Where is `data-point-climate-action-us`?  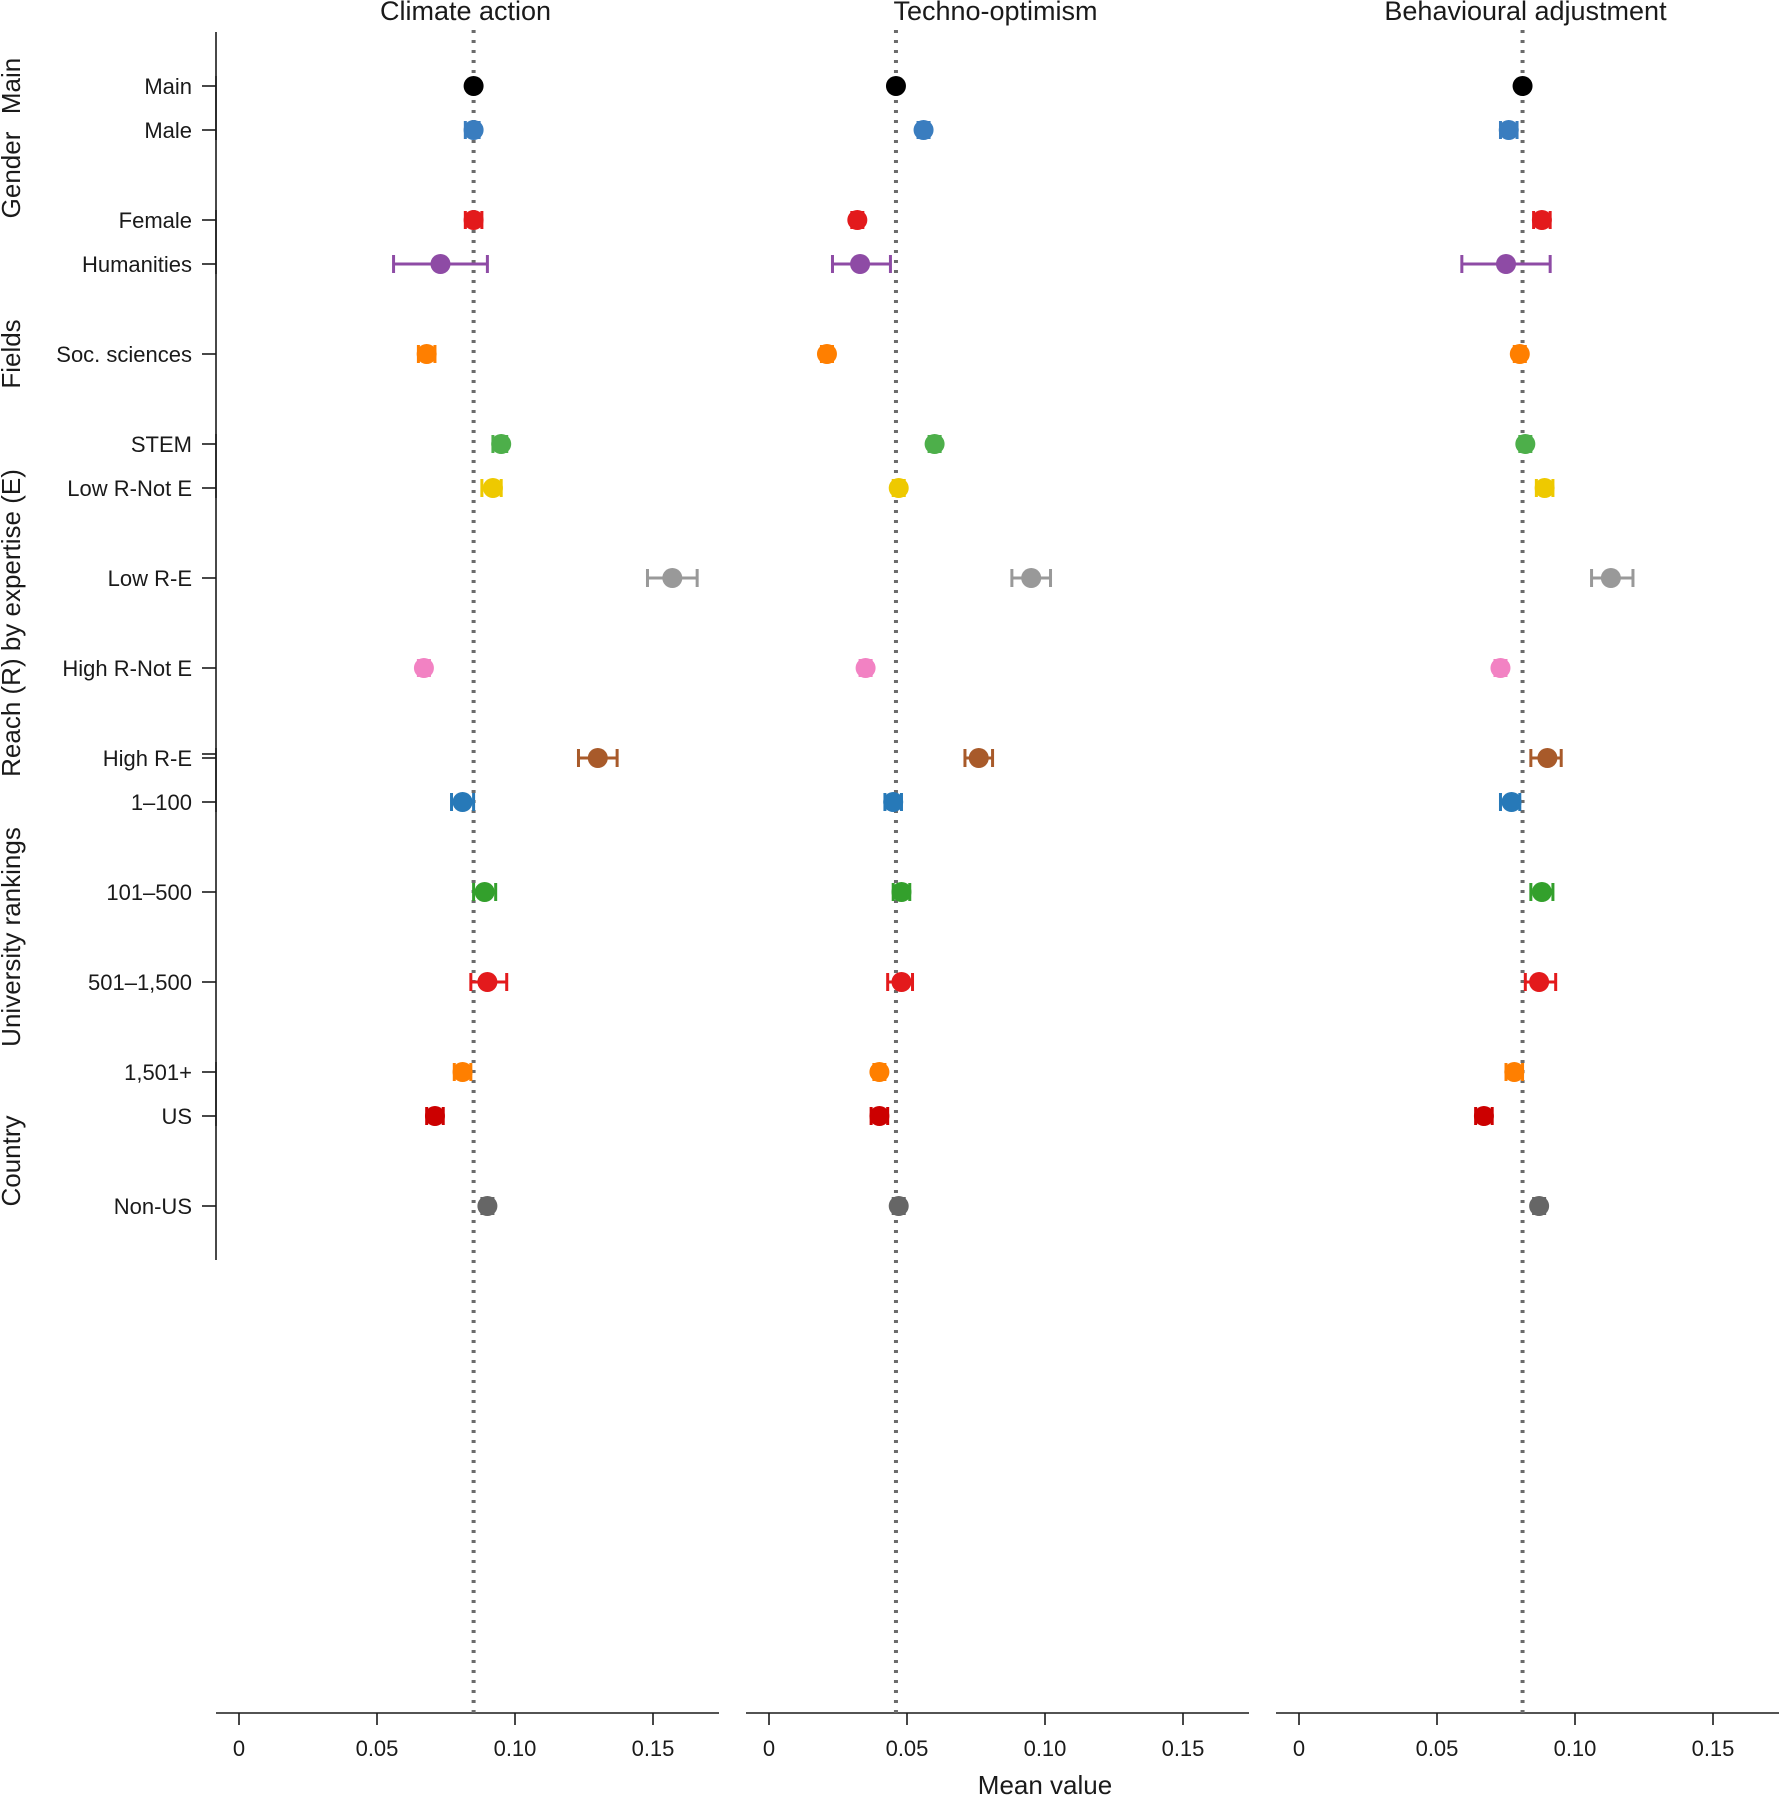
data-point-climate-action-us is located at coordinates (434, 1116).